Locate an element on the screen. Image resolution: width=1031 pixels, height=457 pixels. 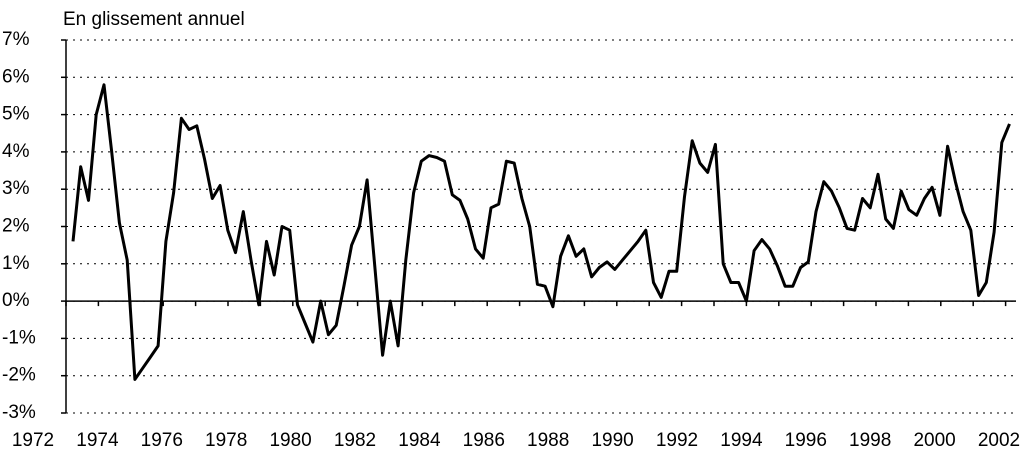
x-tick-label: 2002 is located at coordinates (999, 440).